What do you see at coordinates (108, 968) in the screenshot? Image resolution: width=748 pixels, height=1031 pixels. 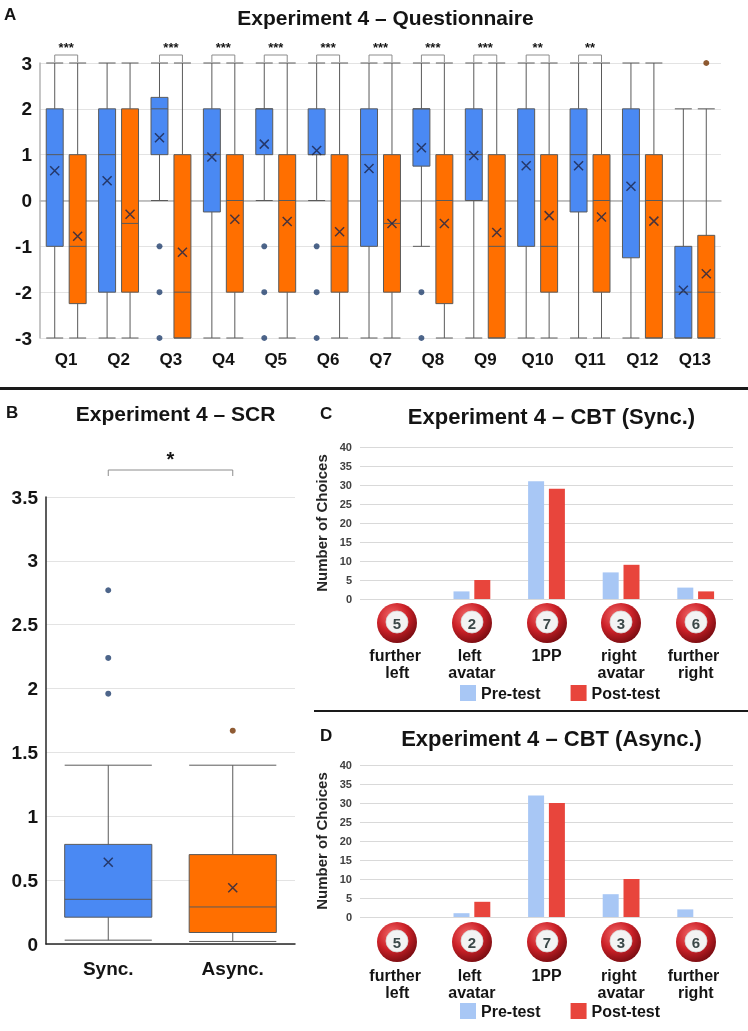 I see `x-tick-label: Sync.` at bounding box center [108, 968].